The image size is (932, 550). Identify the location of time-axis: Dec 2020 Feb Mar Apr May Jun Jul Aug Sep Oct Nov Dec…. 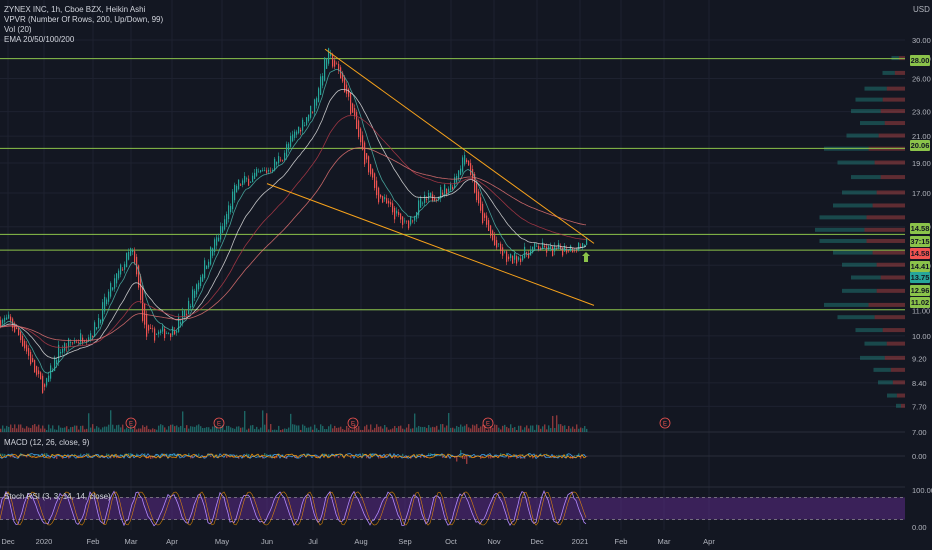
(358, 541).